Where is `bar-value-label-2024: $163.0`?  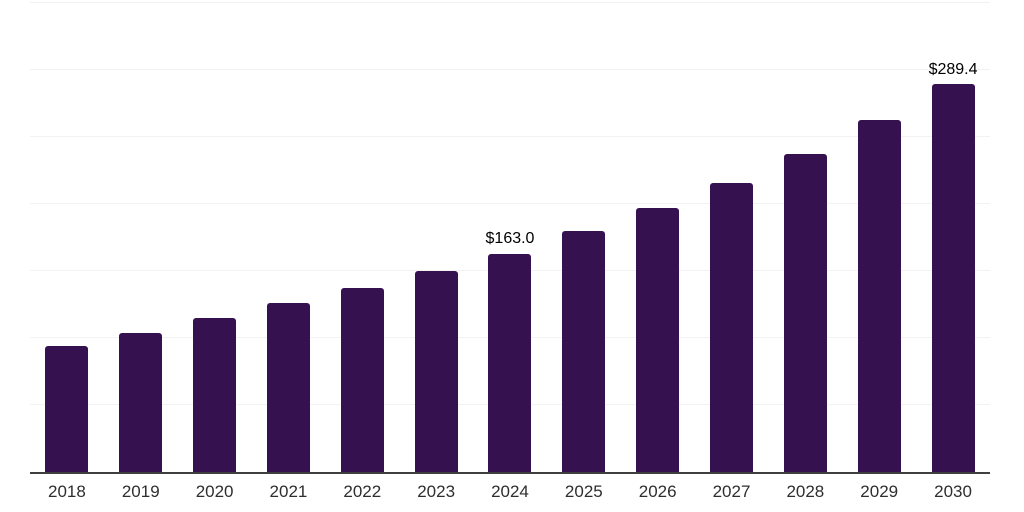 bar-value-label-2024: $163.0 is located at coordinates (510, 238).